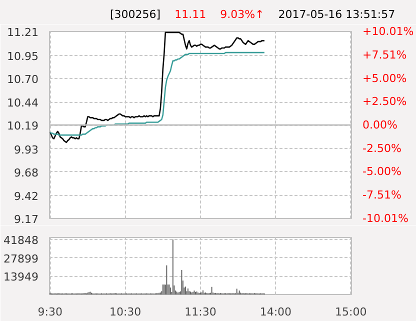  I want to click on y-tick-label: 11.21, so click(23, 32).